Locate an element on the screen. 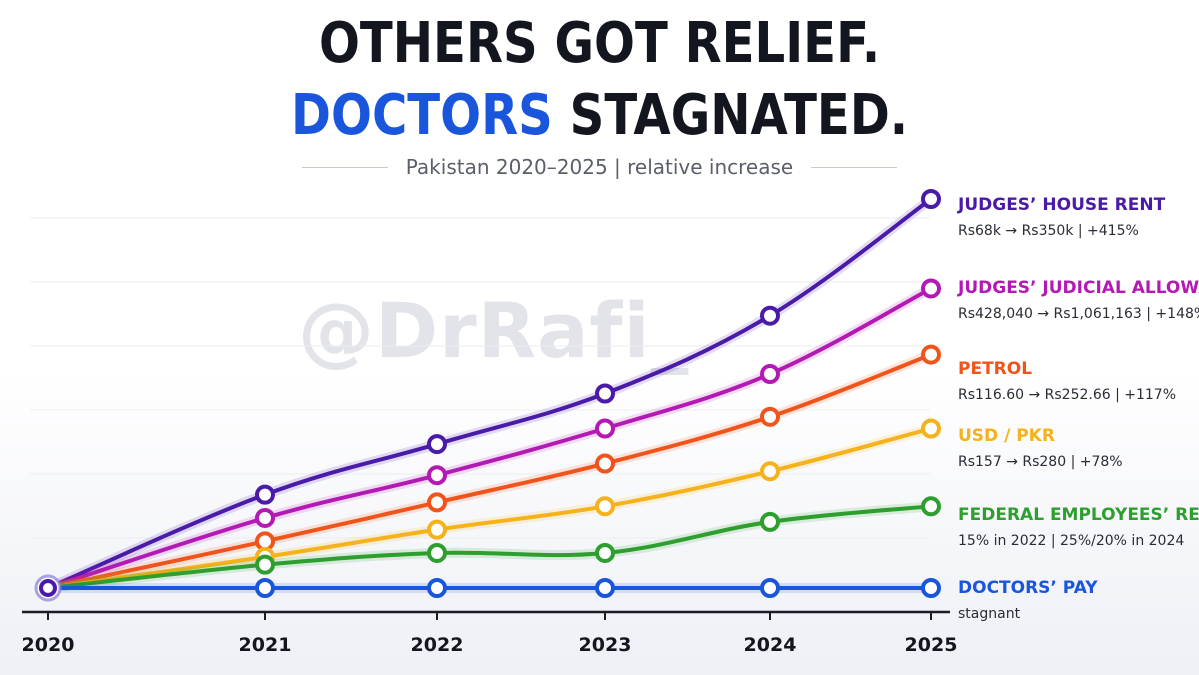  legend-series-description: Rs68k → Rs350k | +415% is located at coordinates (1048, 231).